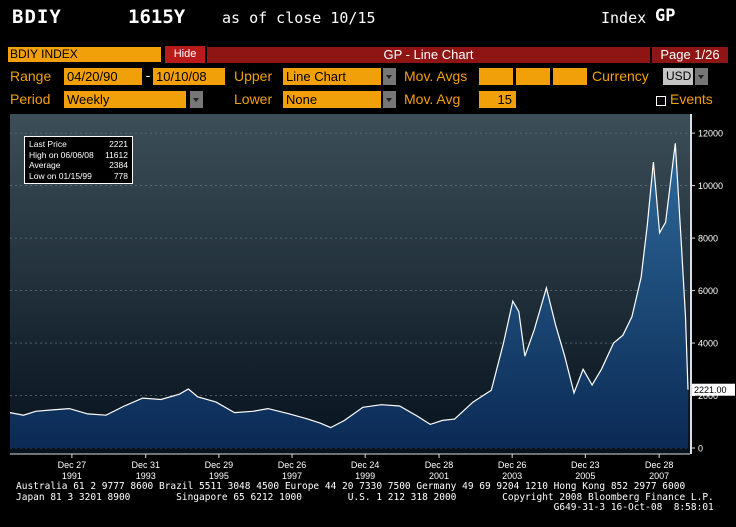 Image resolution: width=736 pixels, height=527 pixels. I want to click on range-end-field: 10/10/08, so click(189, 76).